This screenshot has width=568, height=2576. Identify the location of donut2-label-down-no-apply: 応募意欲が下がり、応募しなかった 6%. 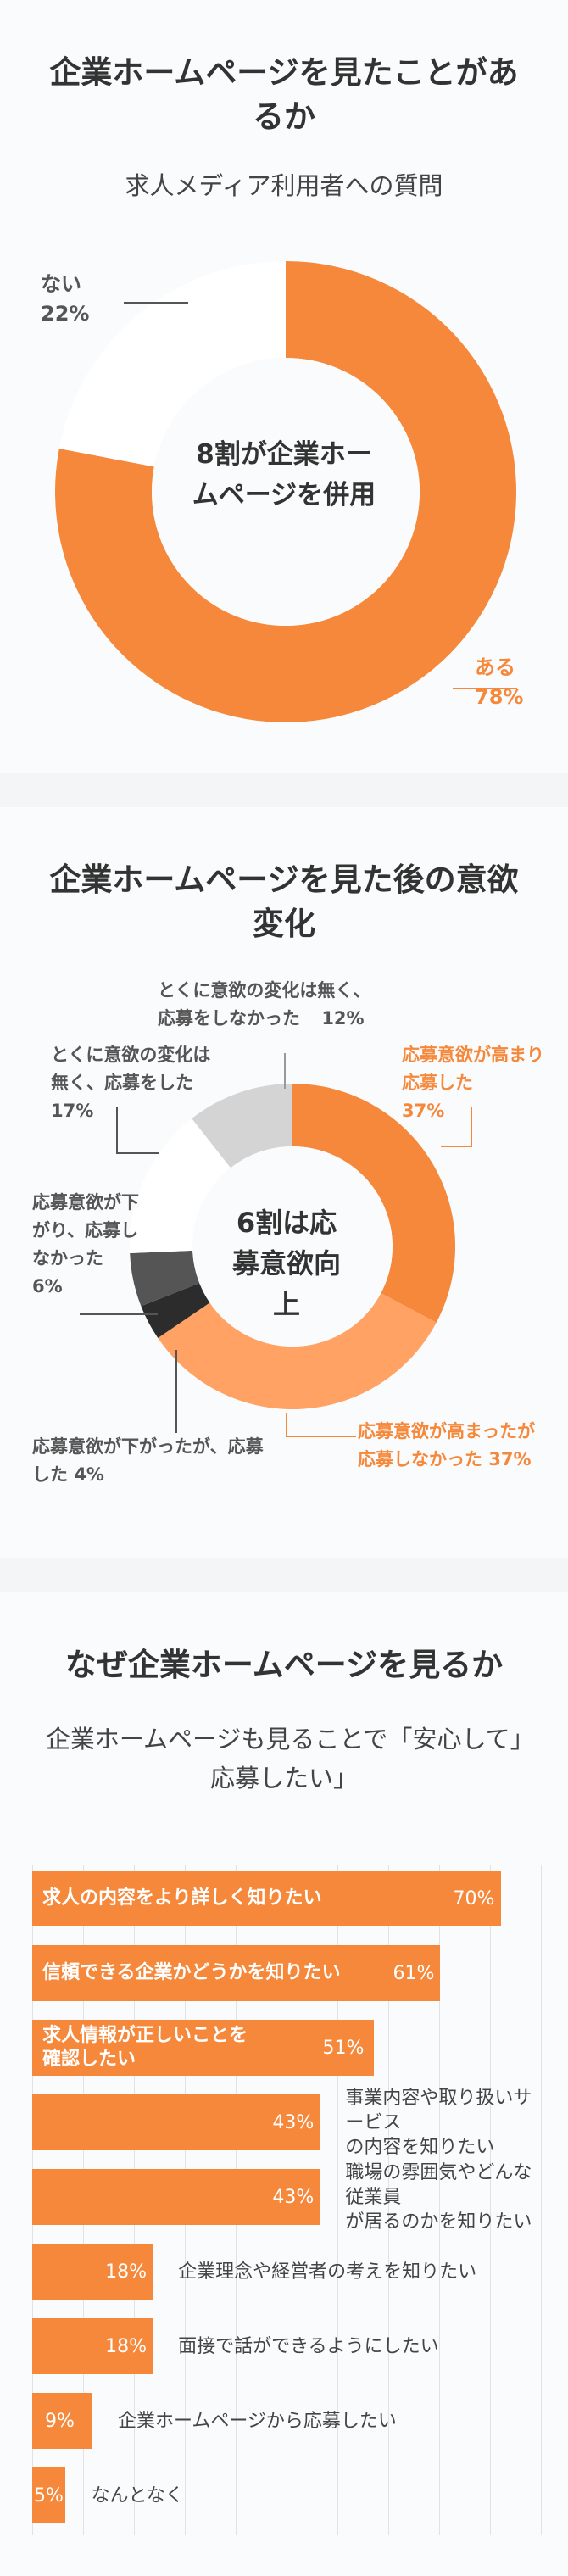
(87, 1245).